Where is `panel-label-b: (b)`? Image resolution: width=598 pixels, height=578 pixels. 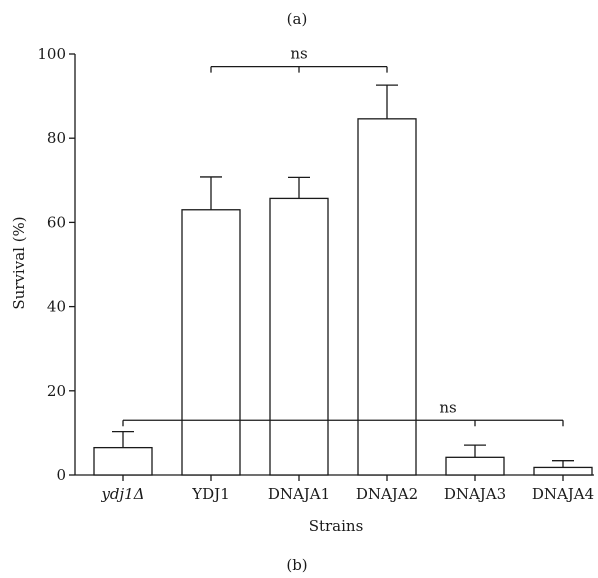 panel-label-b: (b) is located at coordinates (296, 565).